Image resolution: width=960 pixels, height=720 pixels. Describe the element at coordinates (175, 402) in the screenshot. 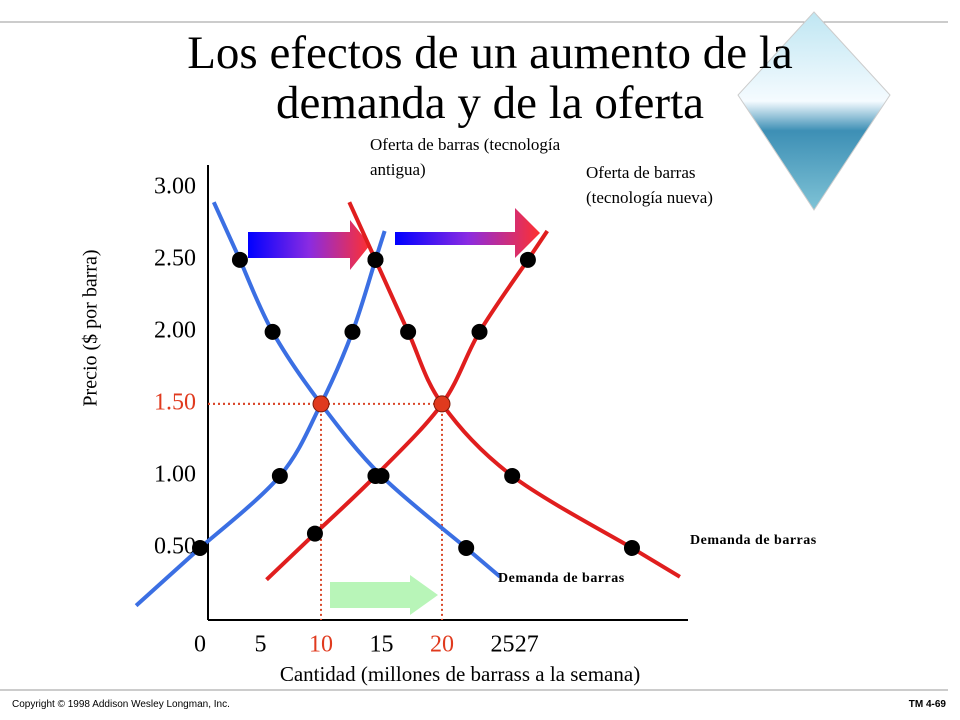

I see `y-tick-label: 1.50` at that location.